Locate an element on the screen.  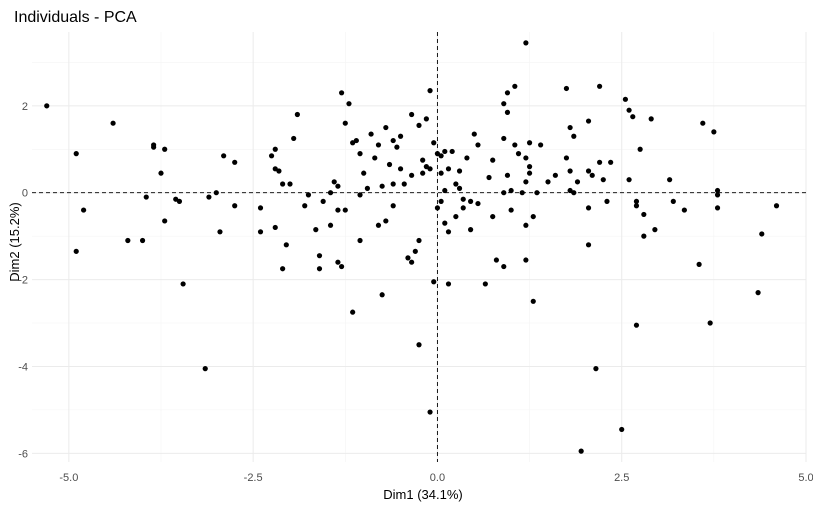
chart-title: Individuals - PCA is located at coordinates (75, 17).